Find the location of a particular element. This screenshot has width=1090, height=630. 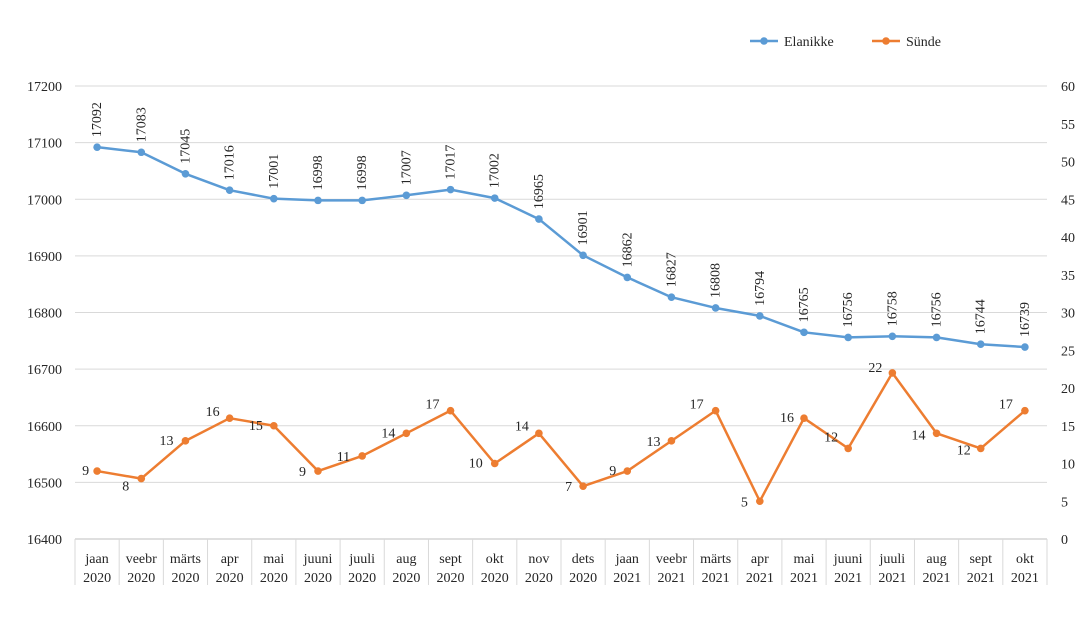

y-right-tick-label: 40 is located at coordinates (1068, 238).